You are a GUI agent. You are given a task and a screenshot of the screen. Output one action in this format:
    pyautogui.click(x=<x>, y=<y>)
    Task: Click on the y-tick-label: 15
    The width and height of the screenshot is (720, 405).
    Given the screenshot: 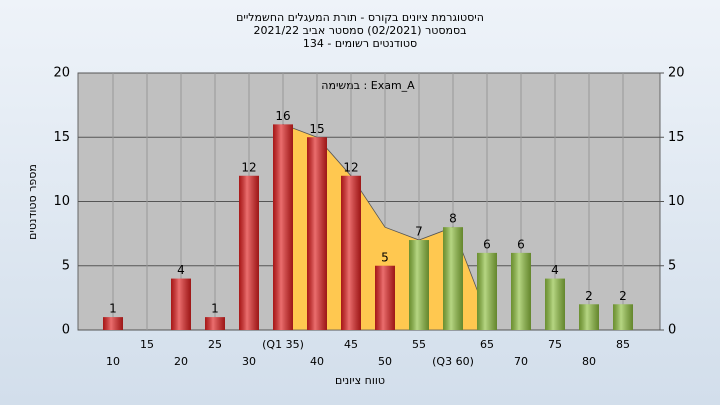 What is the action you would take?
    pyautogui.click(x=61, y=137)
    